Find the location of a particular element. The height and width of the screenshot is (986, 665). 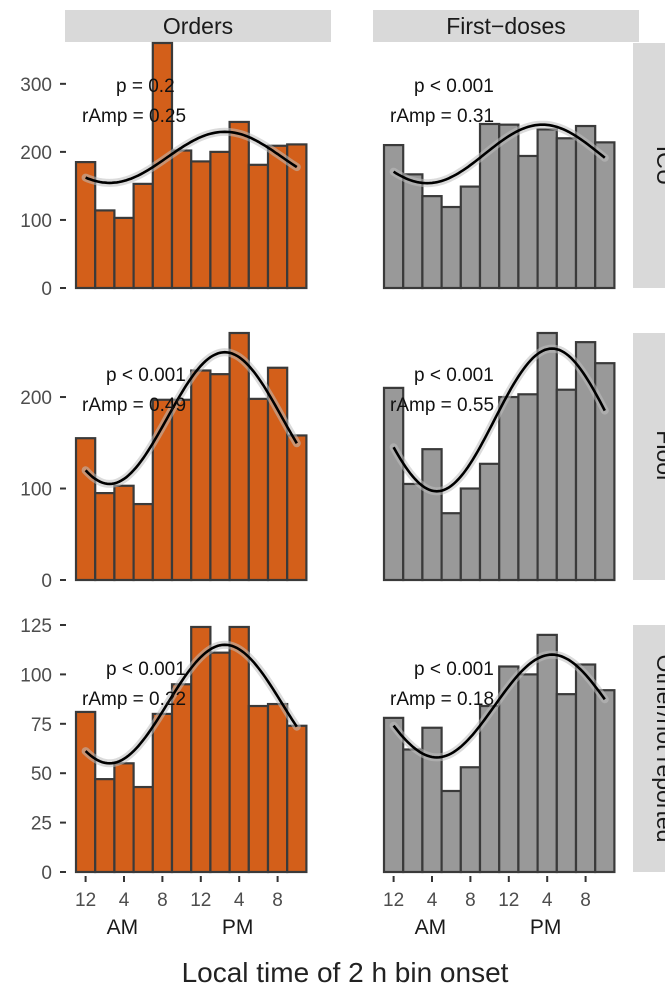

strip-column-orders is located at coordinates (198, 26).